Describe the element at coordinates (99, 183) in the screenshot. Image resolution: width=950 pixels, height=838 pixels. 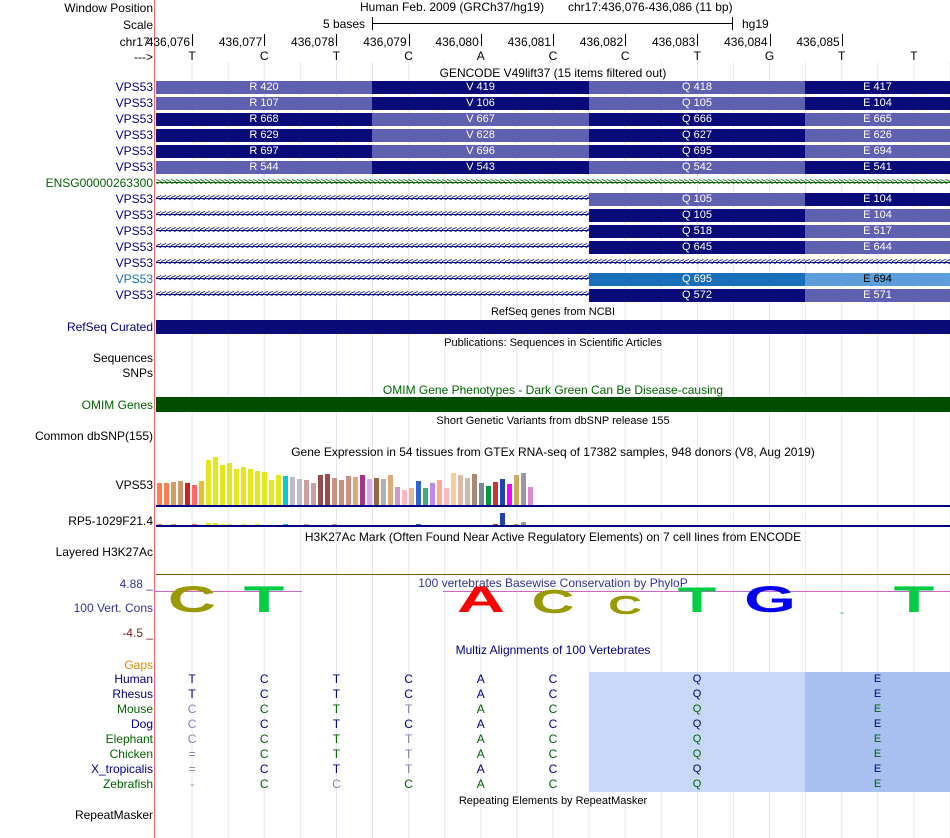
I see `gencode-row-label: ENSG00000263300` at that location.